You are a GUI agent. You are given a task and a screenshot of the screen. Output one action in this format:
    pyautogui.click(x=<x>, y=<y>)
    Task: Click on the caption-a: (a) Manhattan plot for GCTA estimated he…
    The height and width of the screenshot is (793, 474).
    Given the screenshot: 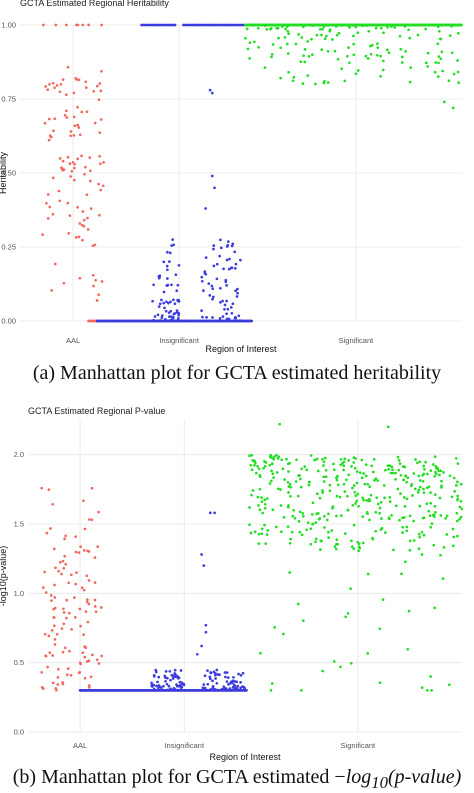 What is the action you would take?
    pyautogui.click(x=237, y=373)
    